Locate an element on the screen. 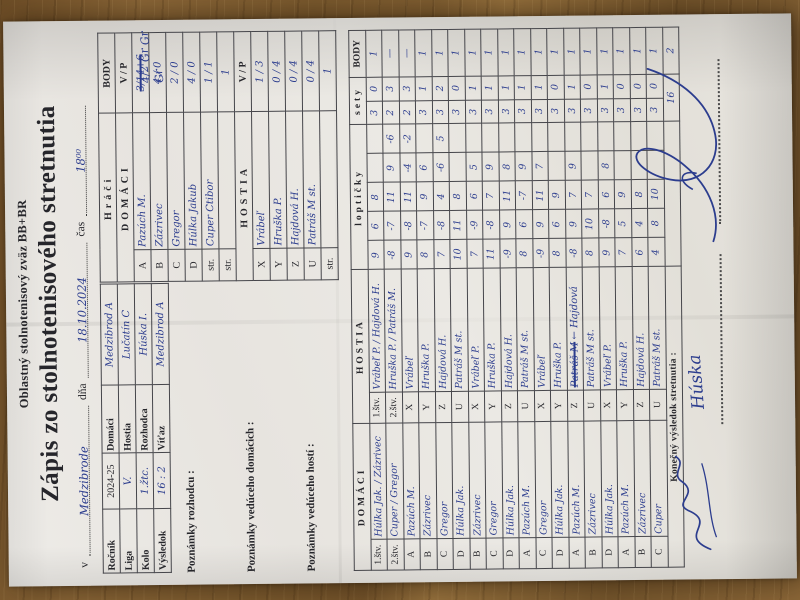  player-vp: 1 / 1 is located at coordinates (208, 72).